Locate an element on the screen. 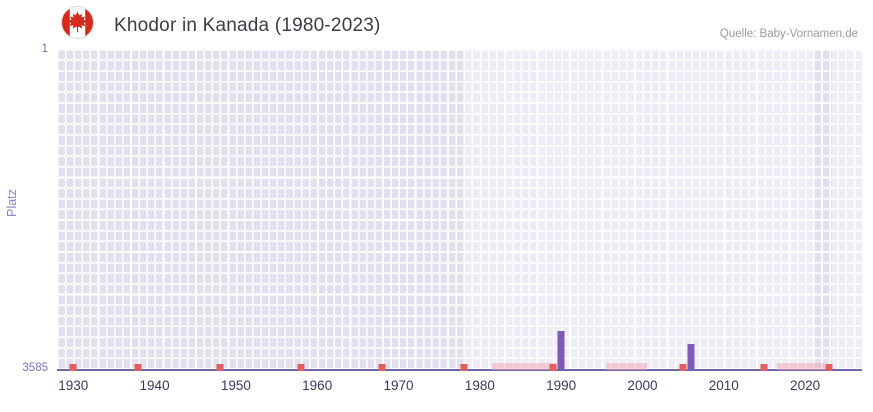  x-tick-label: 2020 is located at coordinates (805, 385).